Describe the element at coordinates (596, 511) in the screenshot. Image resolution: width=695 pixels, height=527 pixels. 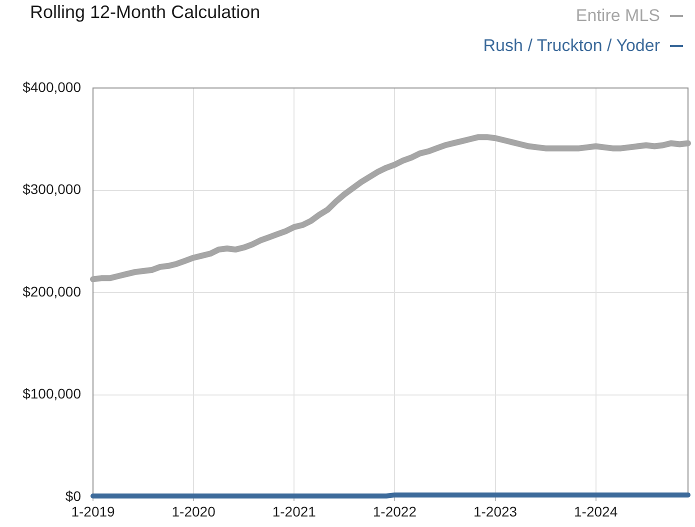
I see `x-tick-label: 1-2024` at that location.